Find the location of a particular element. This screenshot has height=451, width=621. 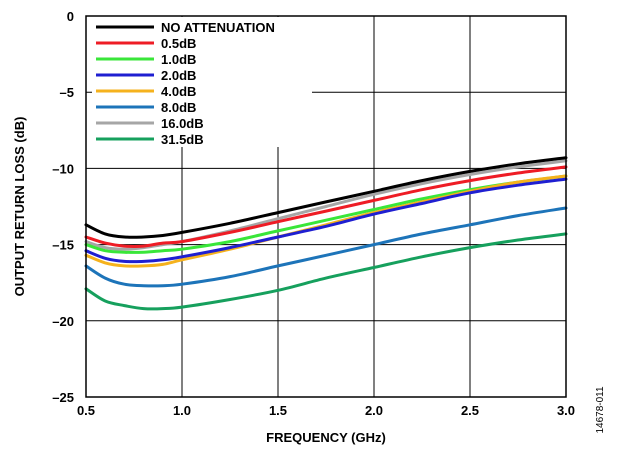

legend-label: 31.5dB is located at coordinates (182, 139).